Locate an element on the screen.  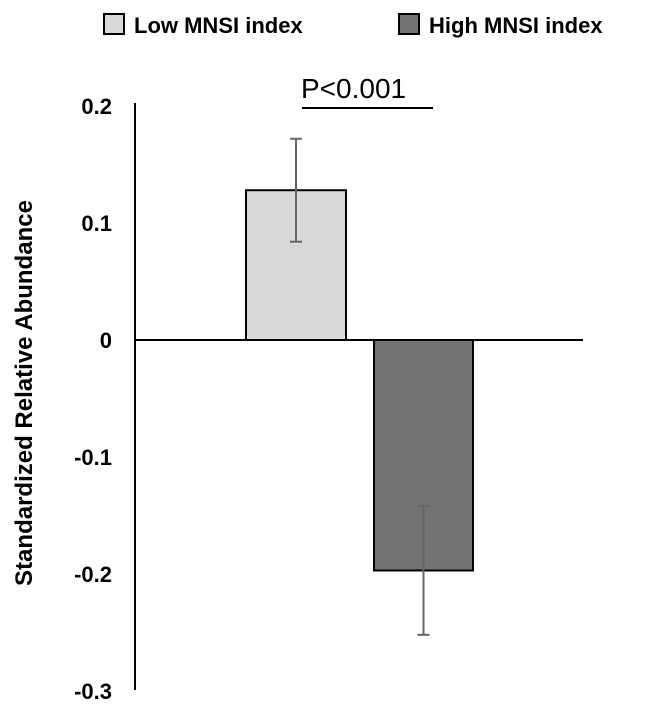
legend-label-low: Low MNSI index is located at coordinates (218, 25).